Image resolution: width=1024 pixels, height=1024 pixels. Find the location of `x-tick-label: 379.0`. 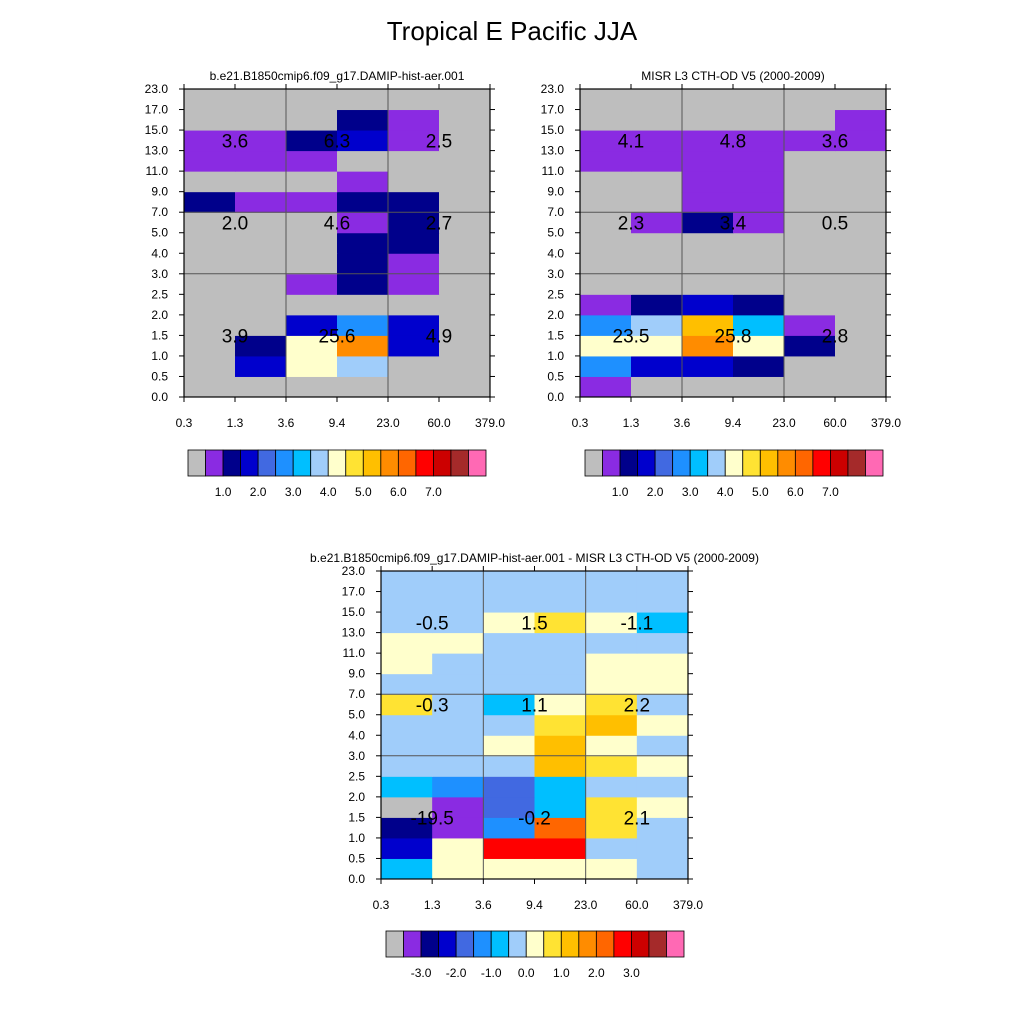

x-tick-label: 379.0 is located at coordinates (490, 423).